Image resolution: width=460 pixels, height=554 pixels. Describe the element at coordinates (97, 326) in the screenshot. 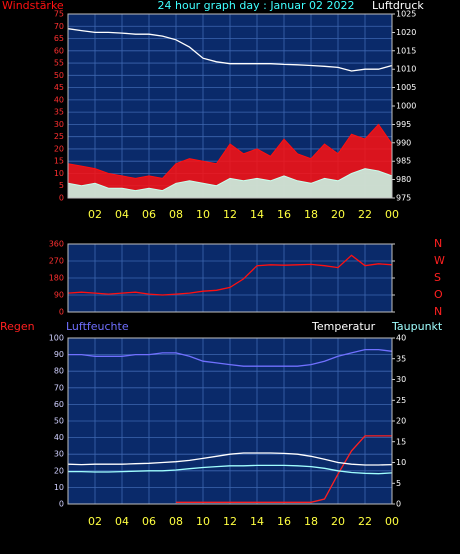

I see `series-label: Luftfeuchte` at that location.